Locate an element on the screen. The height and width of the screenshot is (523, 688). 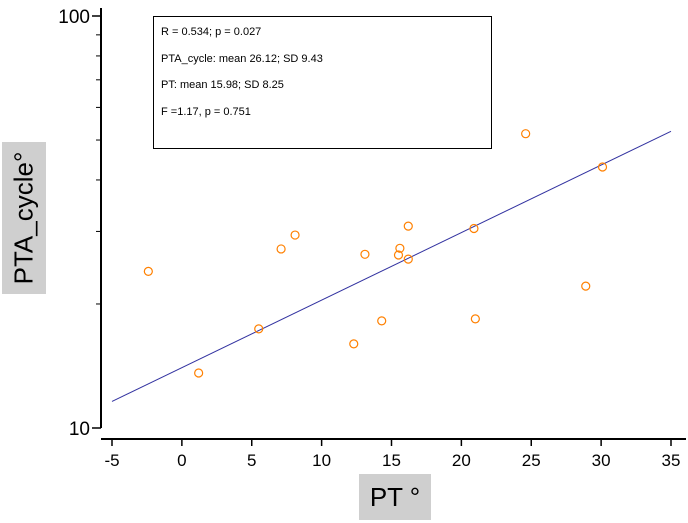
stats-pta-cycle: PTA_cycle: mean 26.12; SD 9.43 is located at coordinates (242, 58).